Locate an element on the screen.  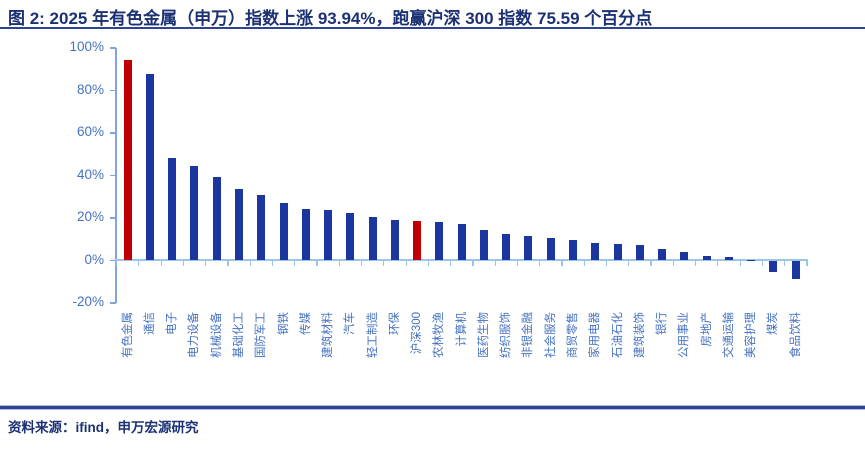
y-axis-tick-label: -20% is located at coordinates (88, 301).